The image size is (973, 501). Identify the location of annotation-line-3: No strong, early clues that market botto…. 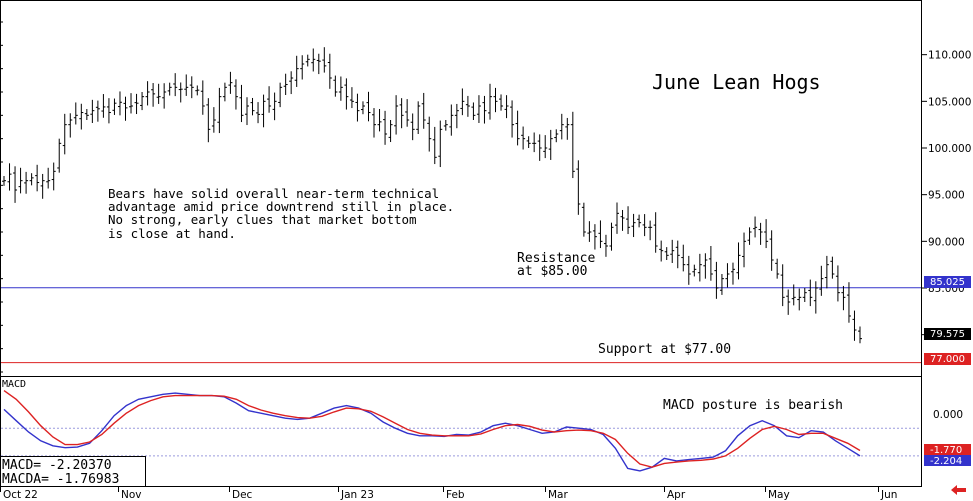
(262, 219).